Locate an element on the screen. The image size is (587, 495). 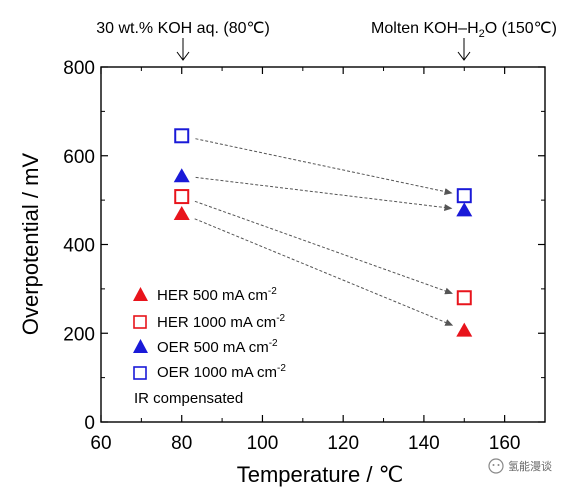
red-open-square-icon is located at coordinates (140, 322).